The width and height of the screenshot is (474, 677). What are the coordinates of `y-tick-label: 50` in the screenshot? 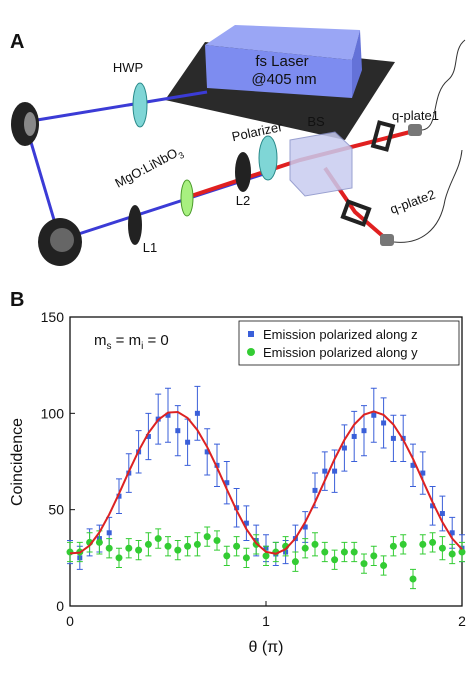 It's located at (56, 510).